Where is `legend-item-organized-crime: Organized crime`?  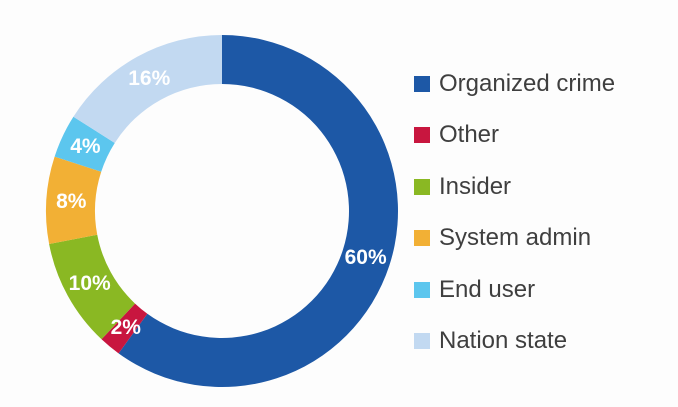
legend-item-organized-crime: Organized crime is located at coordinates (514, 84).